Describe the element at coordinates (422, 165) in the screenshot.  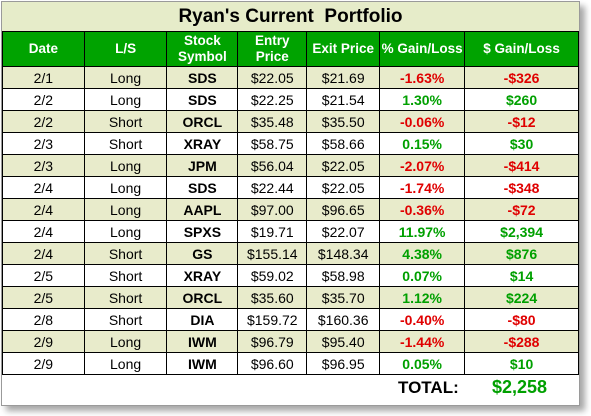
I see `cell-pct-gain-loss: -2.07%` at that location.